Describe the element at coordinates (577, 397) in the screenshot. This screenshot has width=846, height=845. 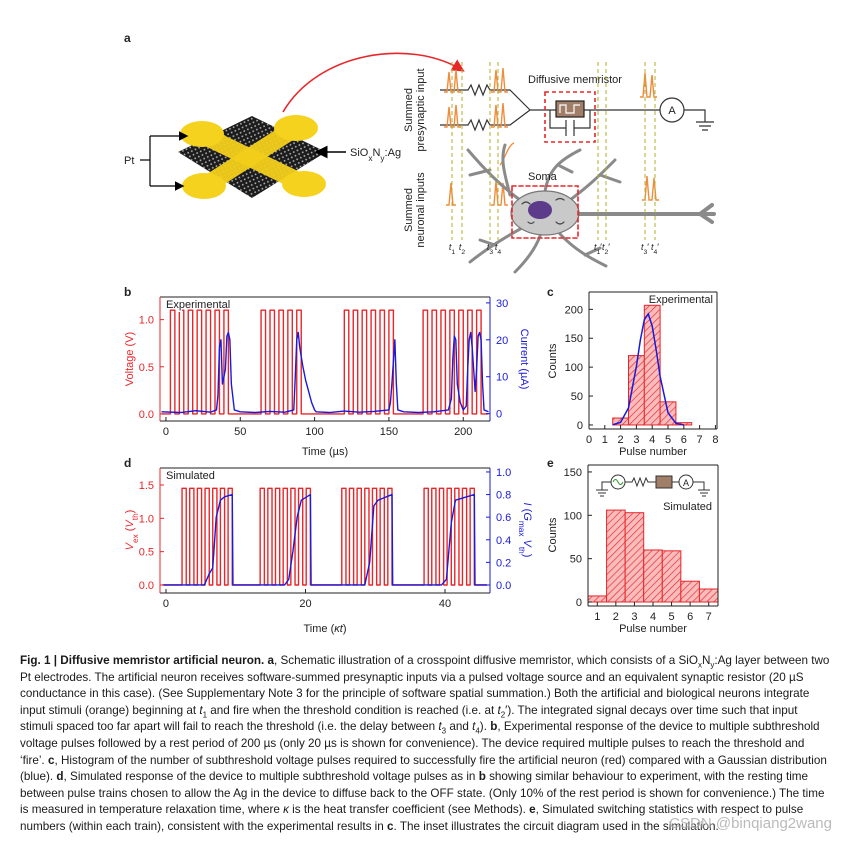
I see `y-tick-label: 50` at that location.